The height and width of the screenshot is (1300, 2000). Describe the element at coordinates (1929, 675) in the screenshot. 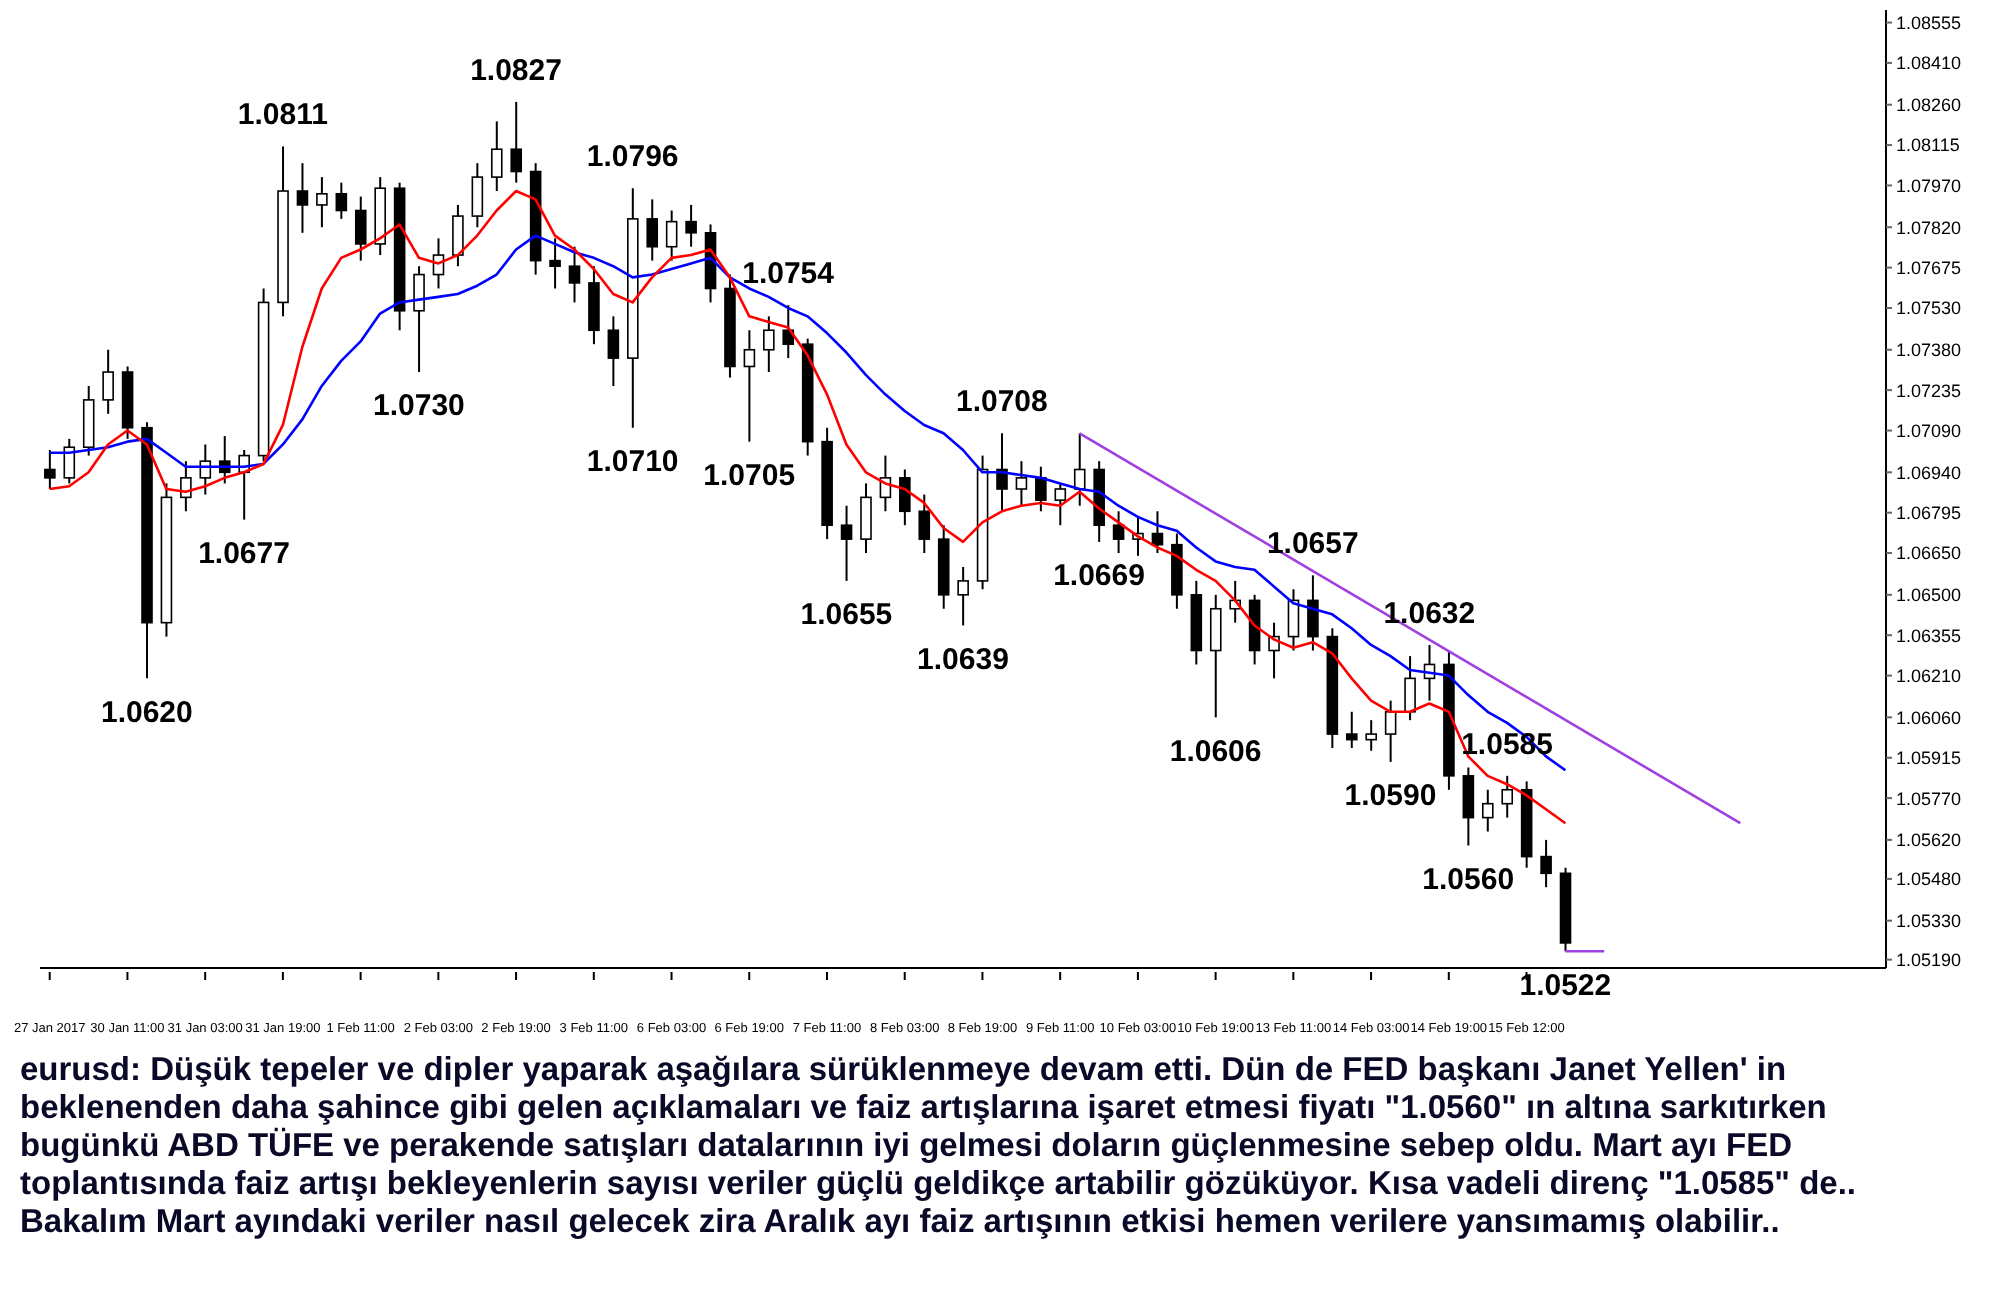

I see `y-tick-label: 1.06210` at that location.